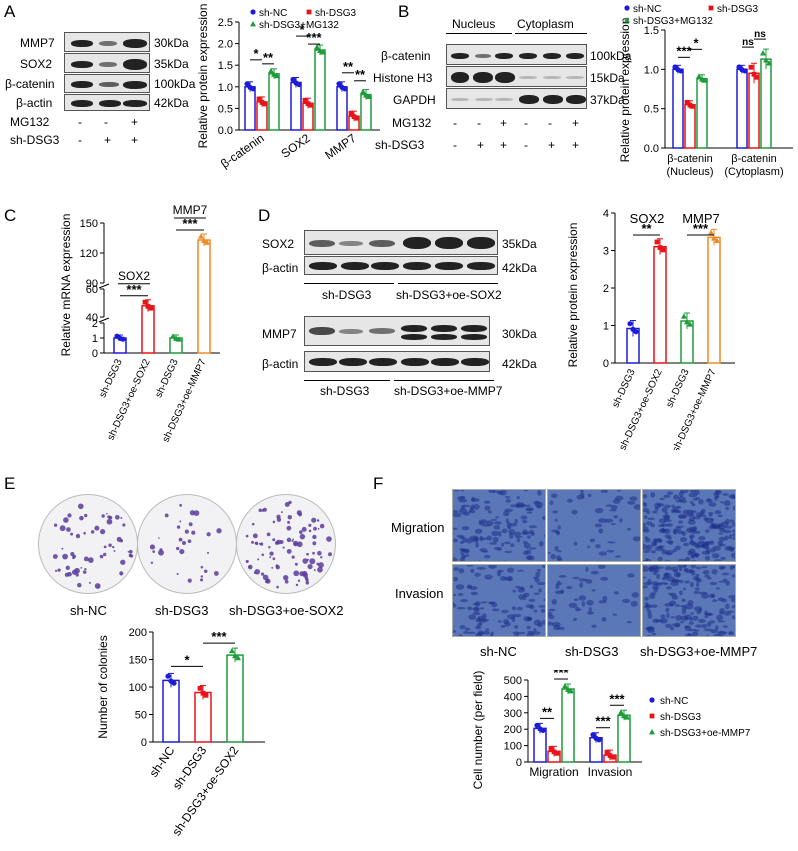 The height and width of the screenshot is (851, 798). I want to click on transwell-image, so click(594, 600).